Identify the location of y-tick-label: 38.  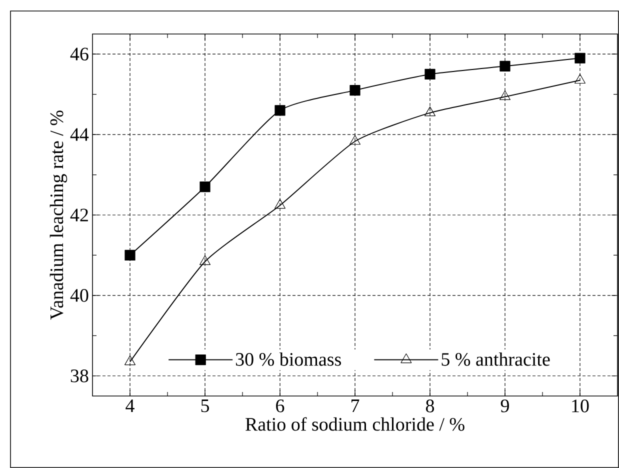
(79, 375).